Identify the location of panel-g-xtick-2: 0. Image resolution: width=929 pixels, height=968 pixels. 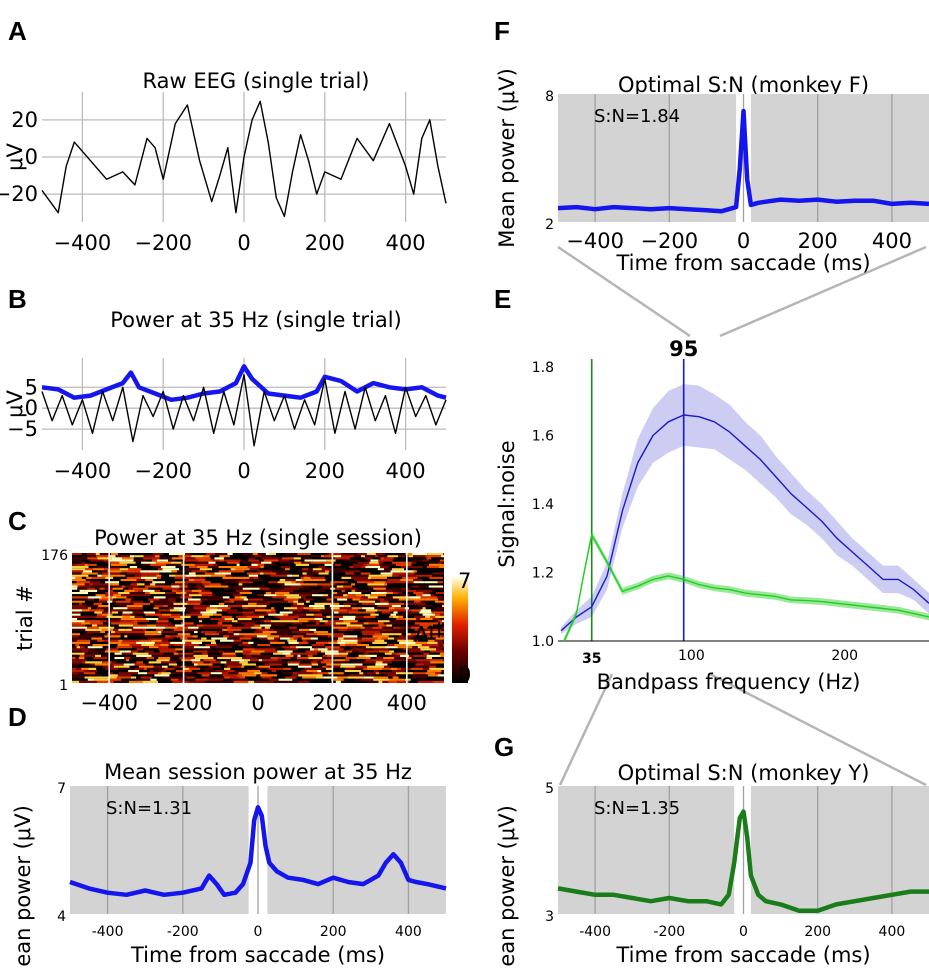
(743, 932).